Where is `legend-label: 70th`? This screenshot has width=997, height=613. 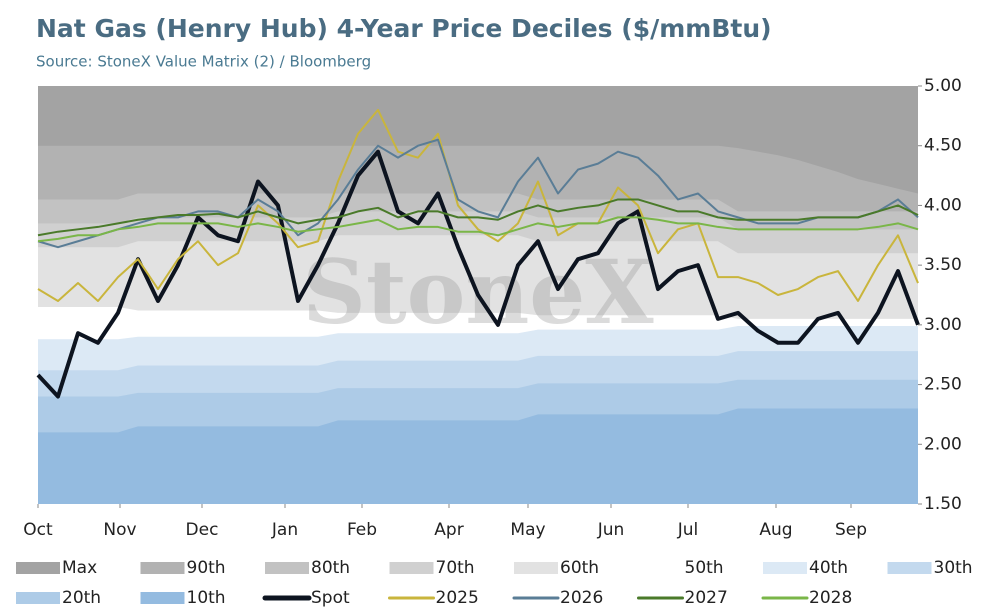
legend-label: 70th is located at coordinates (455, 568).